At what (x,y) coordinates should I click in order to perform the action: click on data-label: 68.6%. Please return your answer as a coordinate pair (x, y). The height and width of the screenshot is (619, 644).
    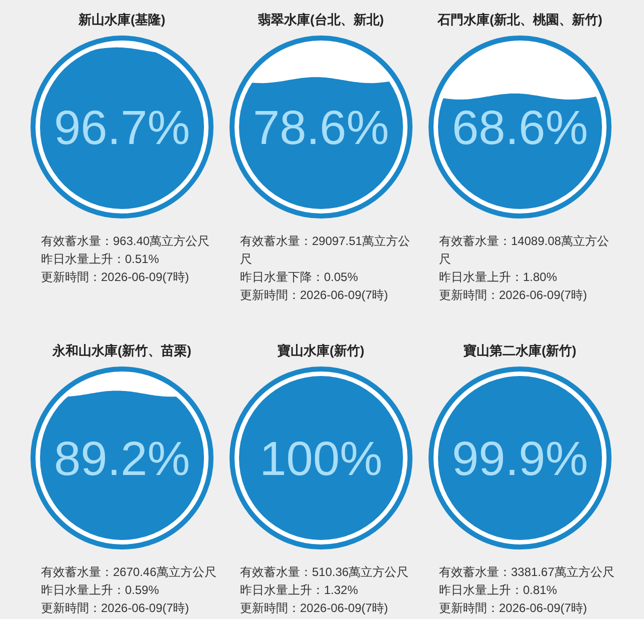
    Looking at the image, I should click on (520, 128).